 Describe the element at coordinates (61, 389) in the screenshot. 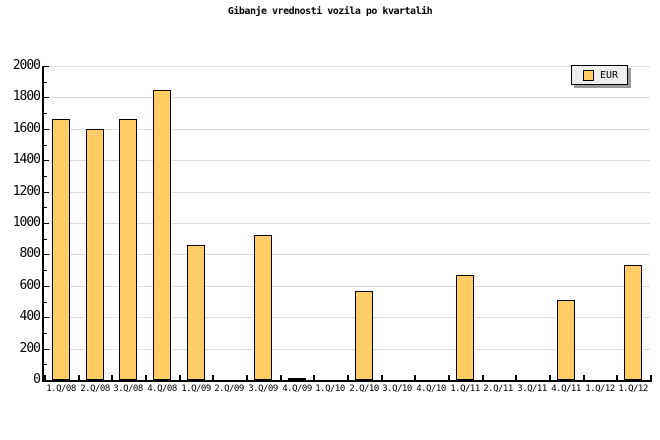

I see `x-tick-label: 1.Q/08` at that location.